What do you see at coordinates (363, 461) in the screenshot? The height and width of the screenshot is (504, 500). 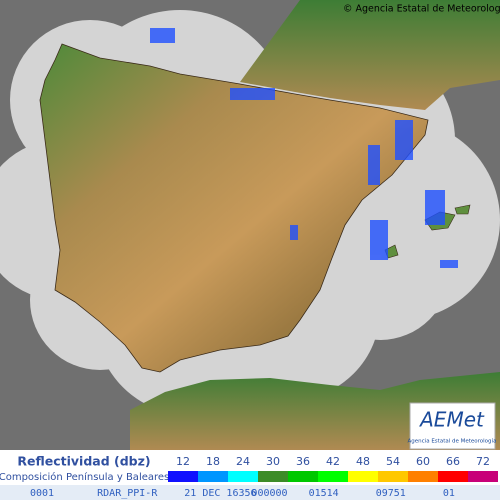 I see `legend-level-label: 48` at bounding box center [363, 461].